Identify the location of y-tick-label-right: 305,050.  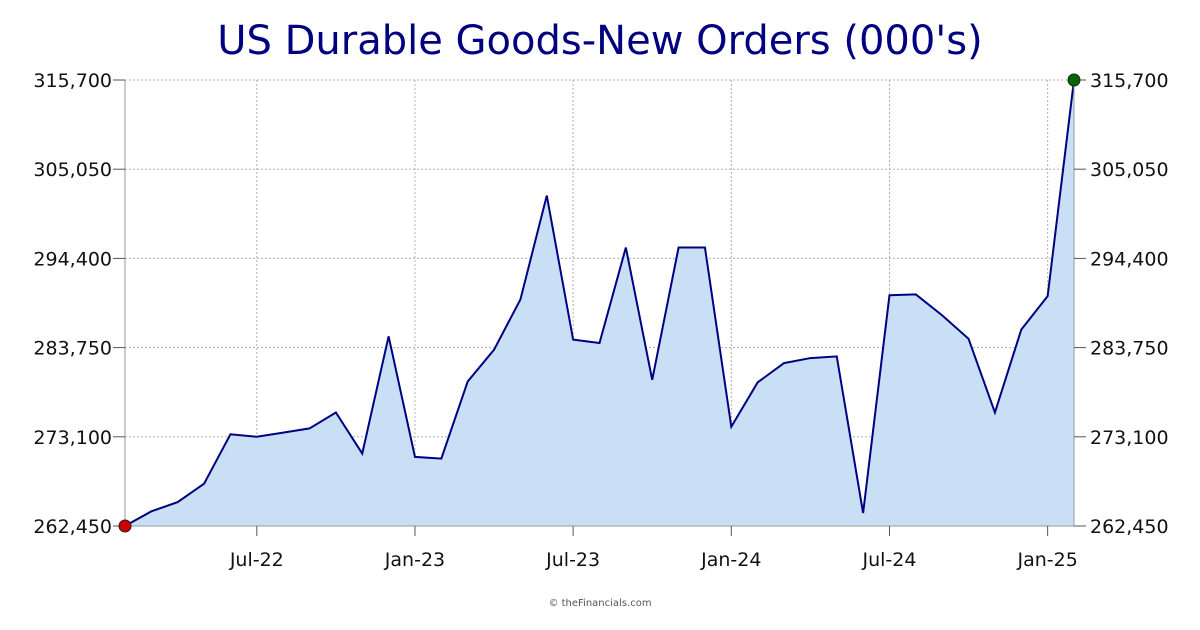
(1129, 170).